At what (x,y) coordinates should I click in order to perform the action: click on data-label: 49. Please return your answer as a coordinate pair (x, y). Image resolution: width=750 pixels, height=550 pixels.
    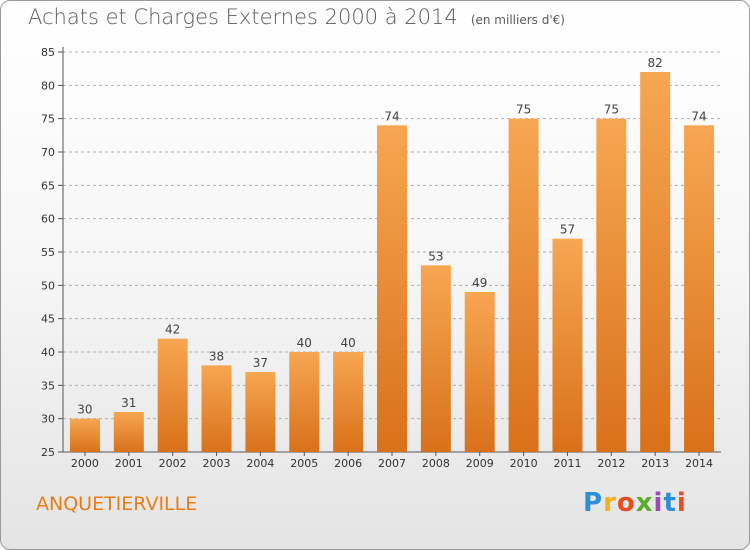
    Looking at the image, I should click on (479, 283).